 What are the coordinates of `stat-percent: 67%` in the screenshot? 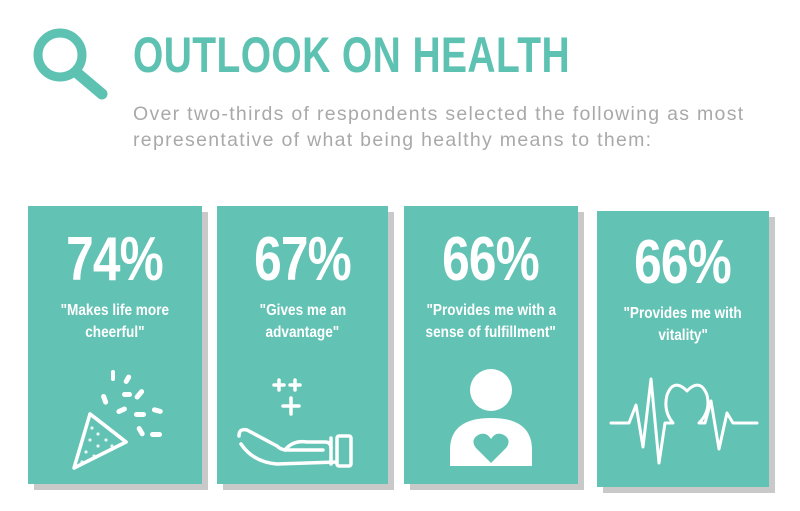 It's located at (303, 259).